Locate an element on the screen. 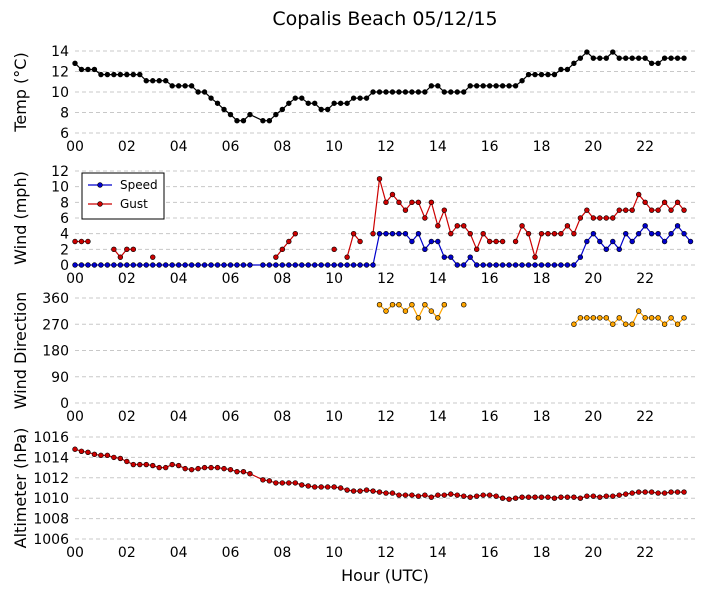 Image resolution: width=705 pixels, height=594 pixels. wind-y-tick-label: 6 is located at coordinates (64, 219).